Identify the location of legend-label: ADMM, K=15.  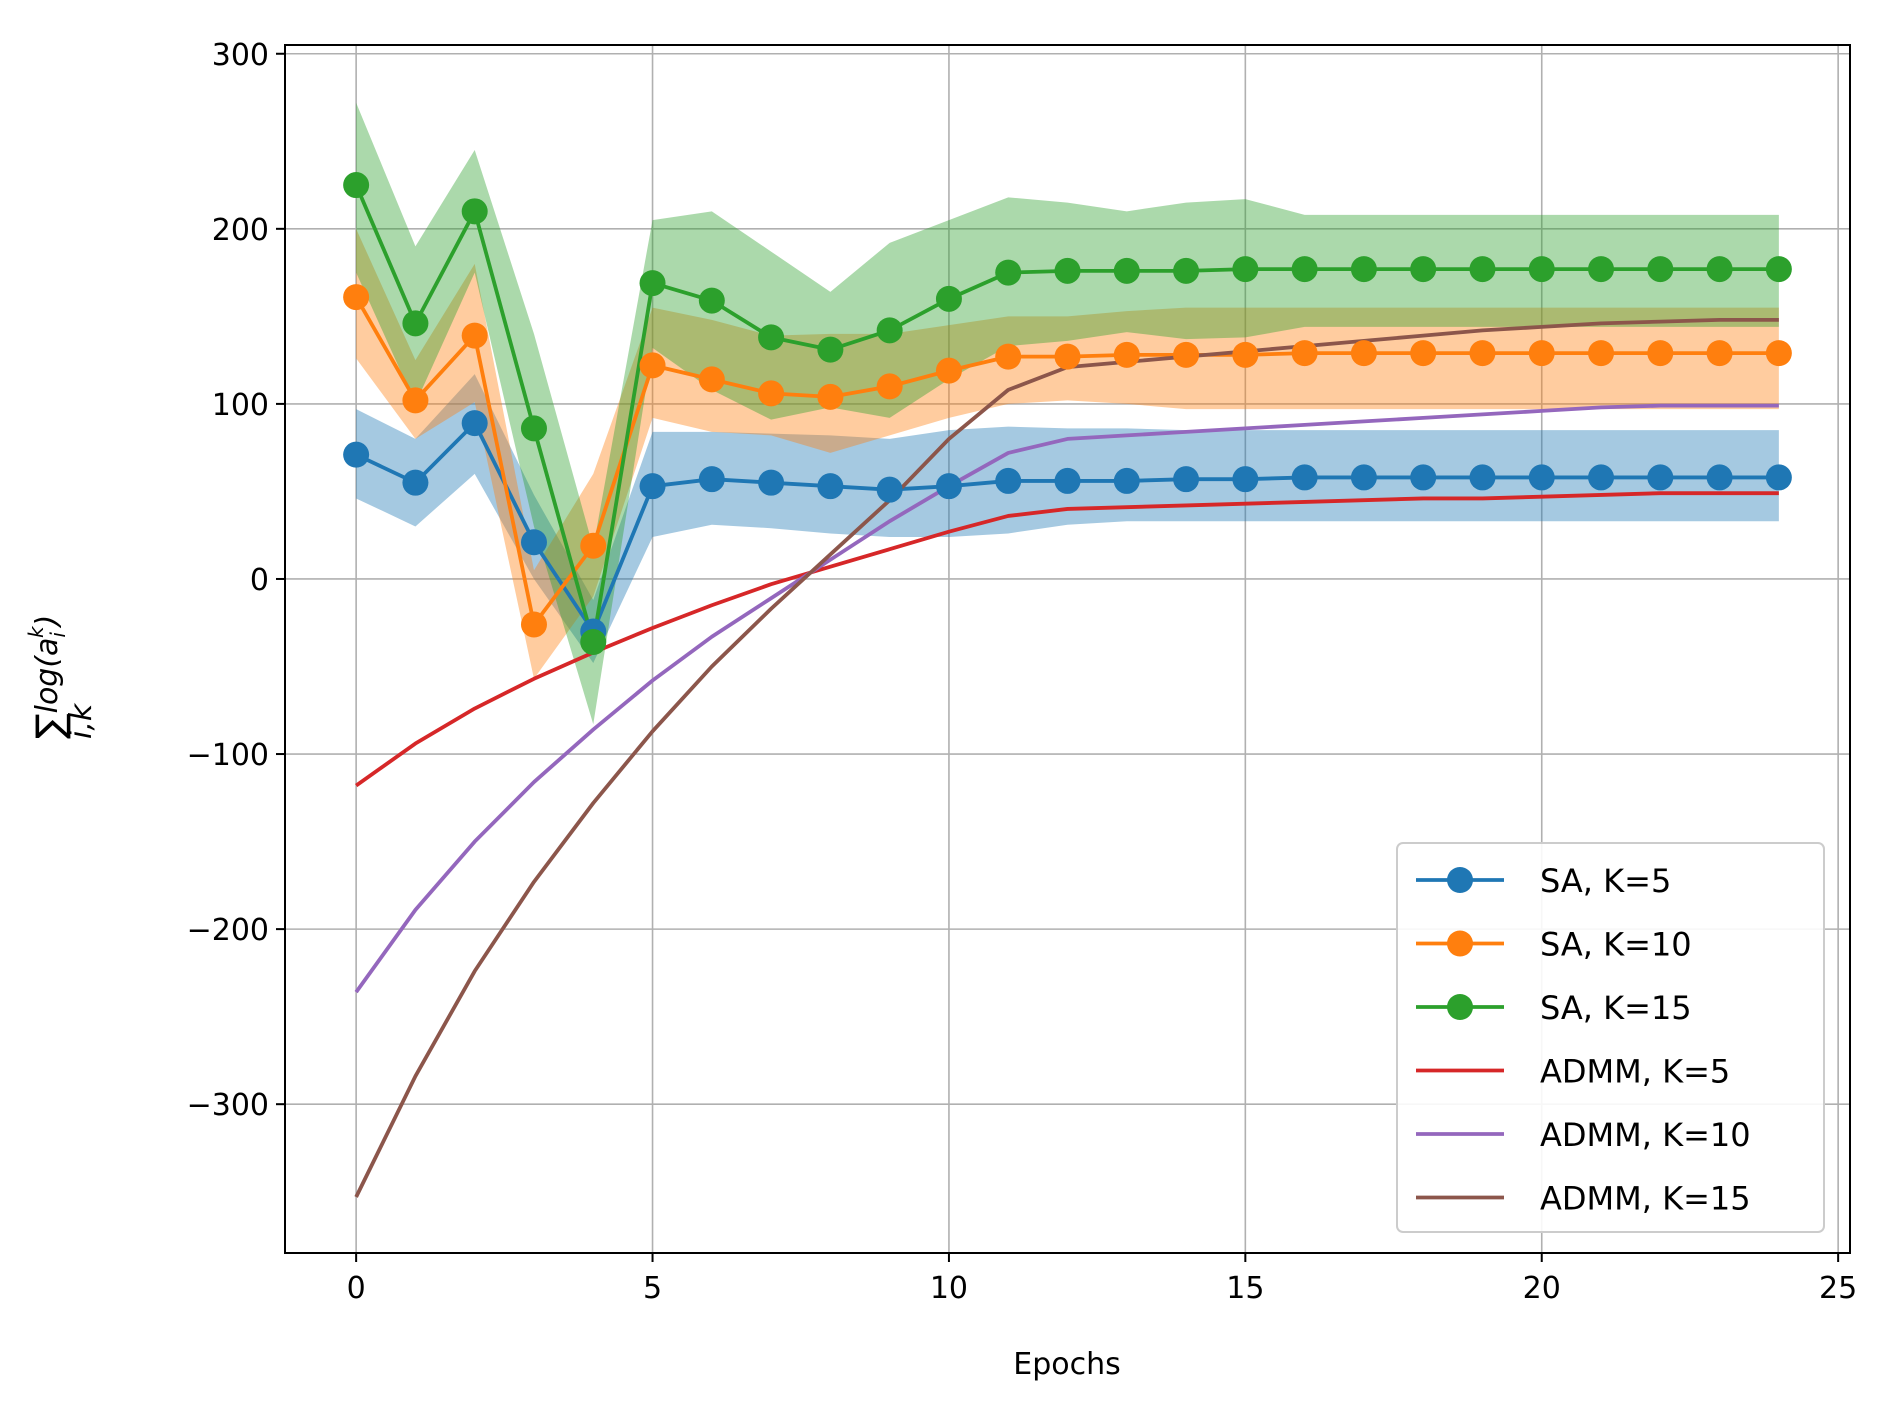
(1645, 1199).